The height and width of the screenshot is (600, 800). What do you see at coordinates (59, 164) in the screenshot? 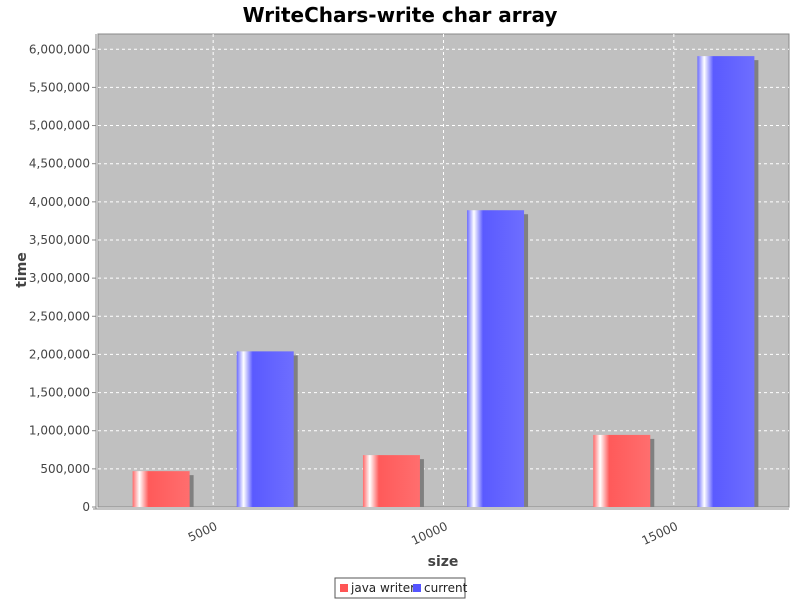
I see `y-tick-label: 4,500,000` at bounding box center [59, 164].